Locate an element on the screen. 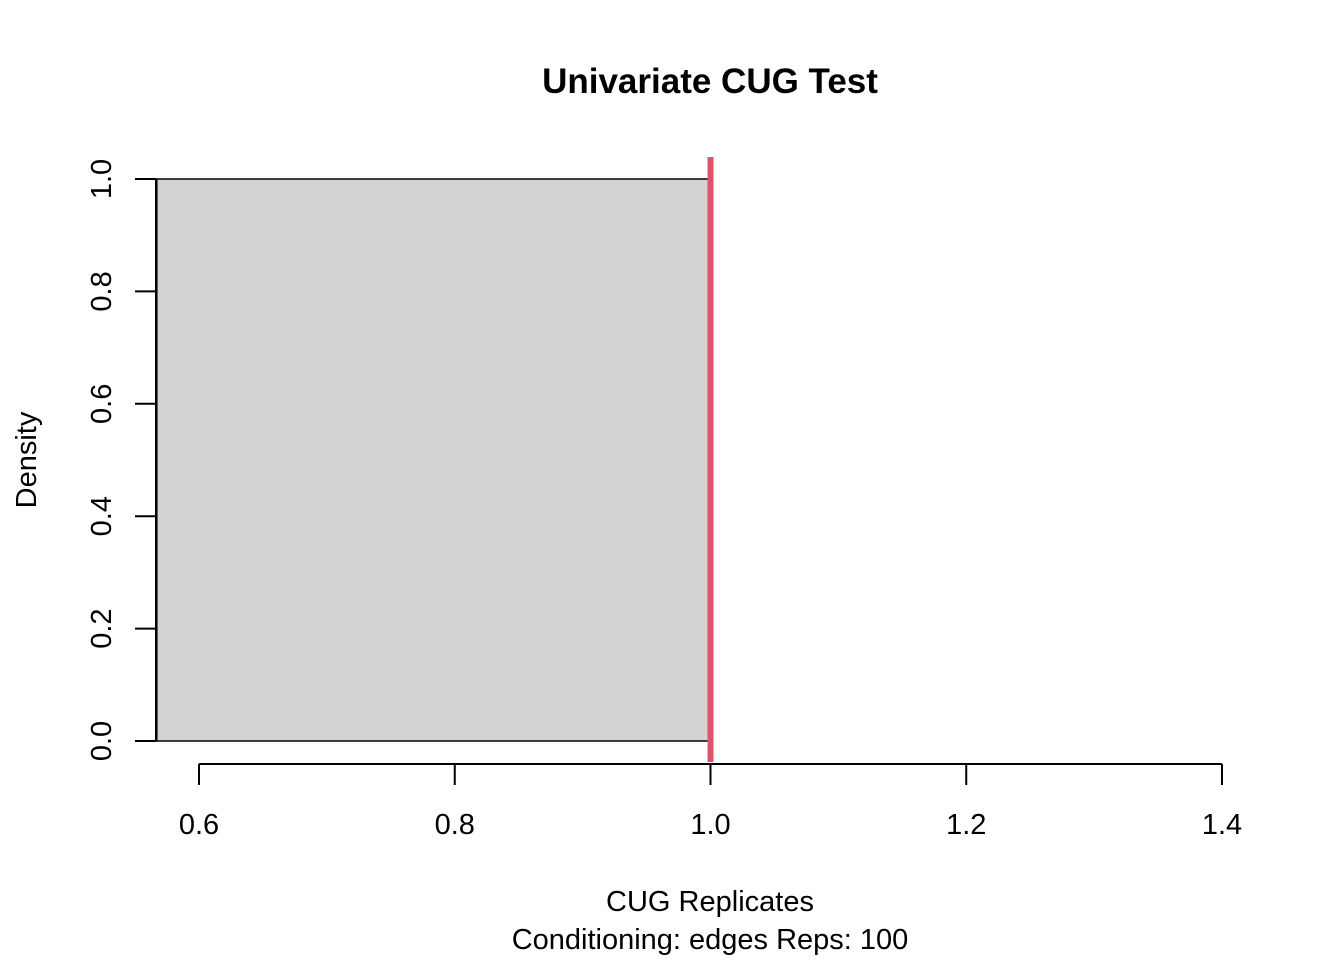  y-tick-label: 0.6 is located at coordinates (102, 404).